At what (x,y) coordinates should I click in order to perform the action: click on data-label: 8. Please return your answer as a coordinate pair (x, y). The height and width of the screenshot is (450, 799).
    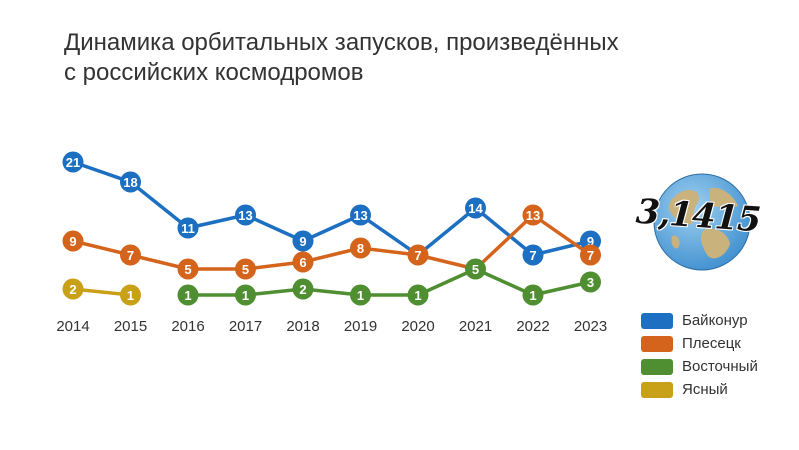
    Looking at the image, I should click on (360, 248).